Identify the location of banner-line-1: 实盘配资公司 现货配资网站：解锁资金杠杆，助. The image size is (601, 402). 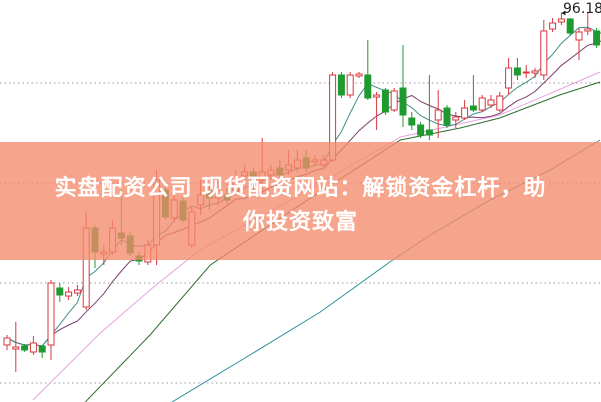
(300, 188).